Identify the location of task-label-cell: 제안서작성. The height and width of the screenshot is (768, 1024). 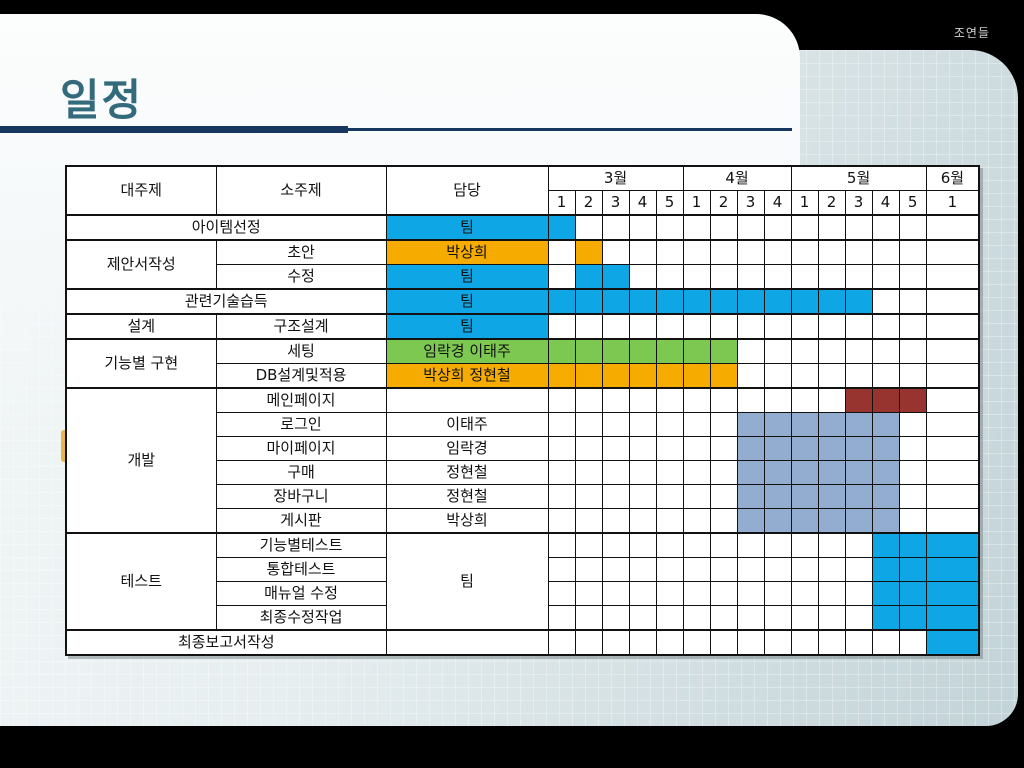
(141, 264).